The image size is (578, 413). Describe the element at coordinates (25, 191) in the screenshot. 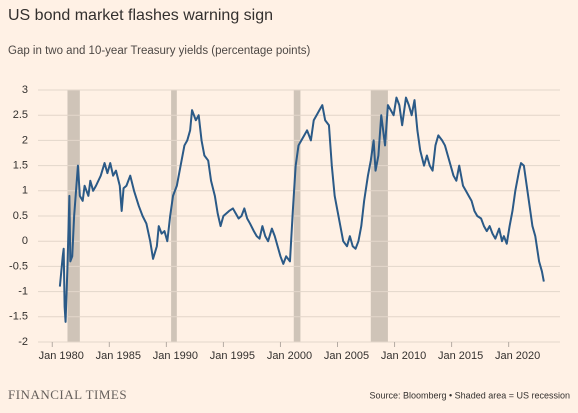

I see `y-tick-label: 1` at that location.